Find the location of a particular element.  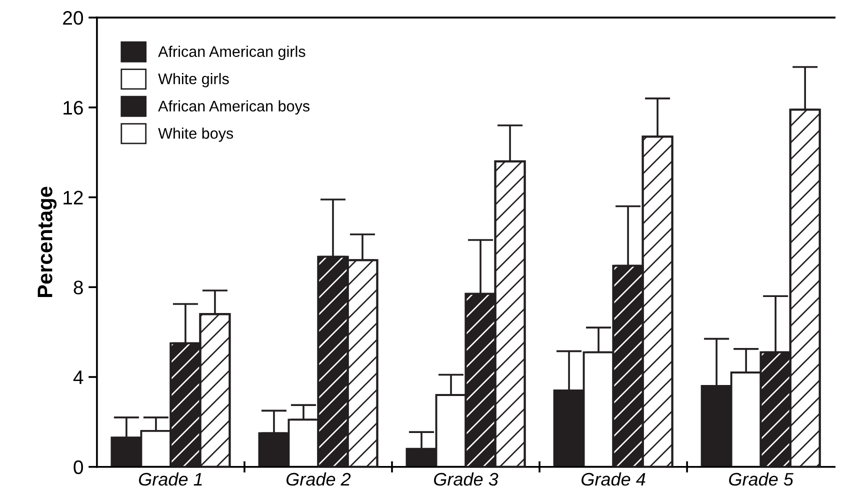

legend-label: White boys is located at coordinates (196, 135).